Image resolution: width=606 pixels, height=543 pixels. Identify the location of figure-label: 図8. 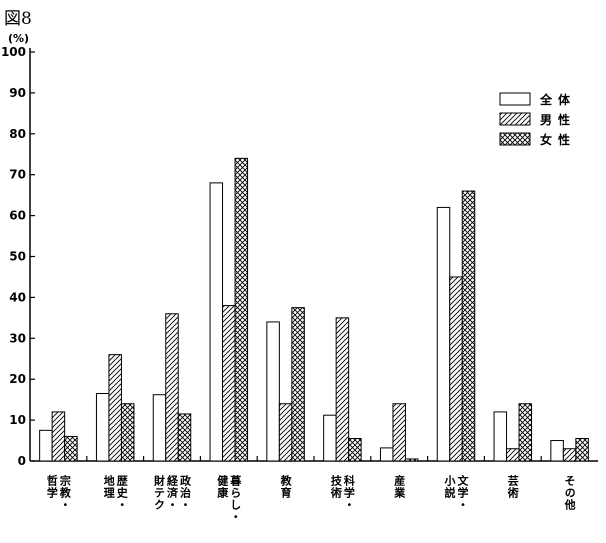
(18, 19).